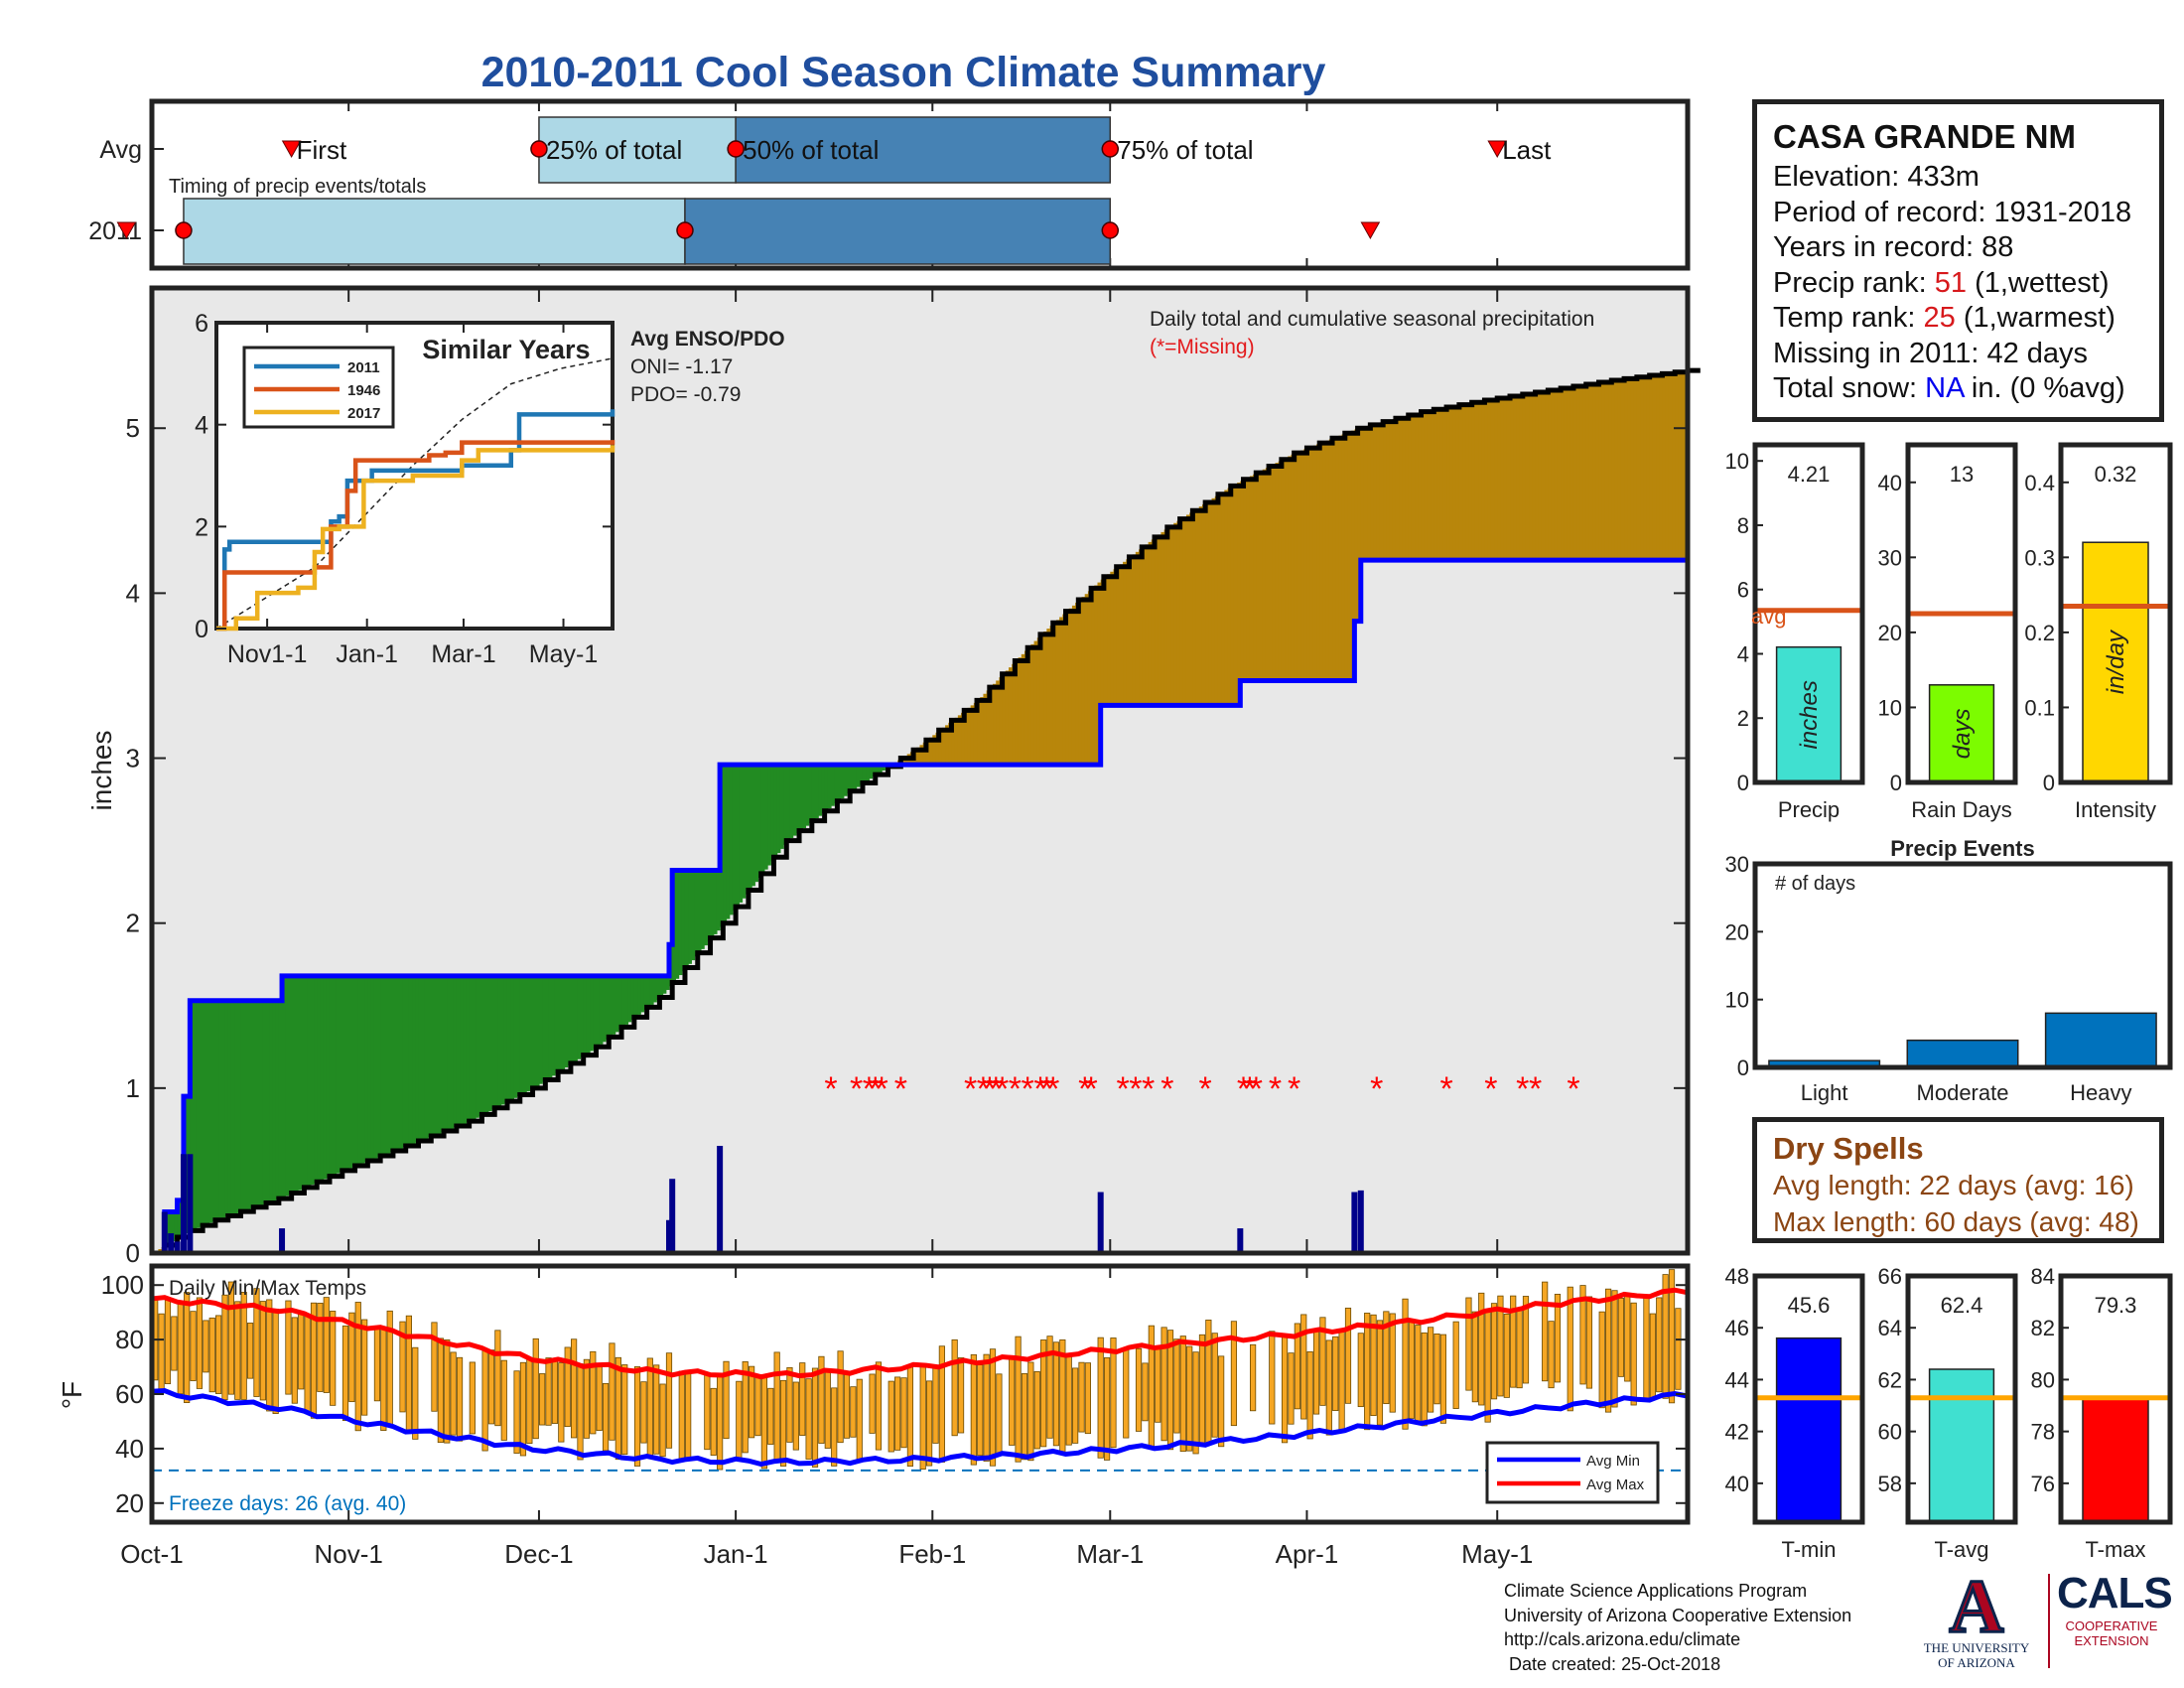 The height and width of the screenshot is (1688, 2184). I want to click on summary-unit-label: inches, so click(1809, 714).